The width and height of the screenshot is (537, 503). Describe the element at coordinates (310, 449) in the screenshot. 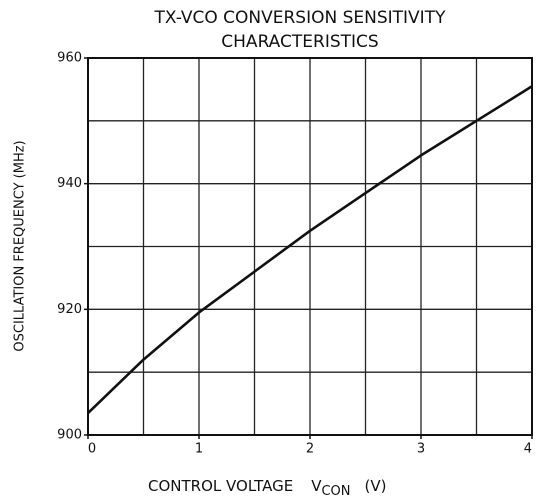

I see `x-tick-label: 2` at that location.